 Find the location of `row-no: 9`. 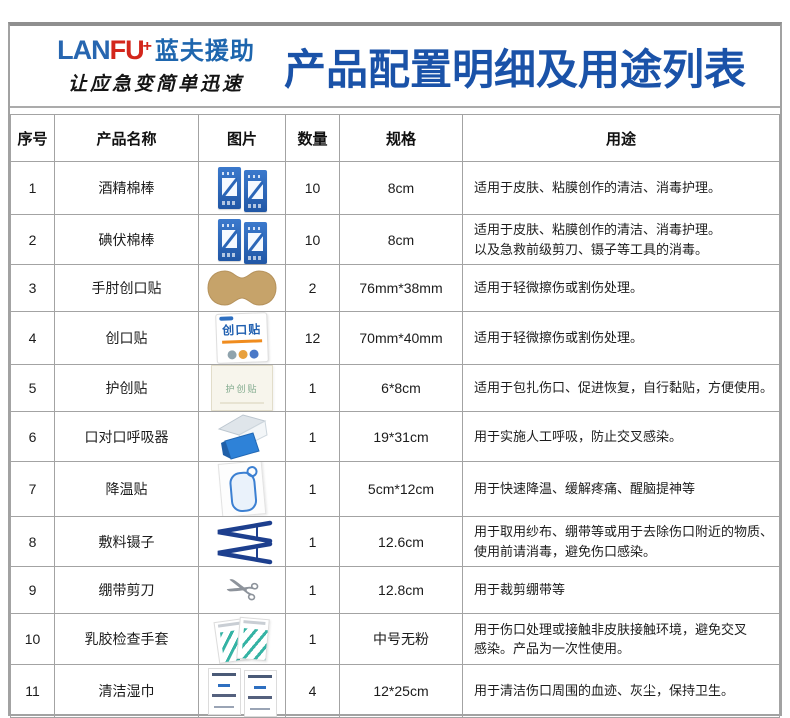

row-no: 9 is located at coordinates (32, 590).